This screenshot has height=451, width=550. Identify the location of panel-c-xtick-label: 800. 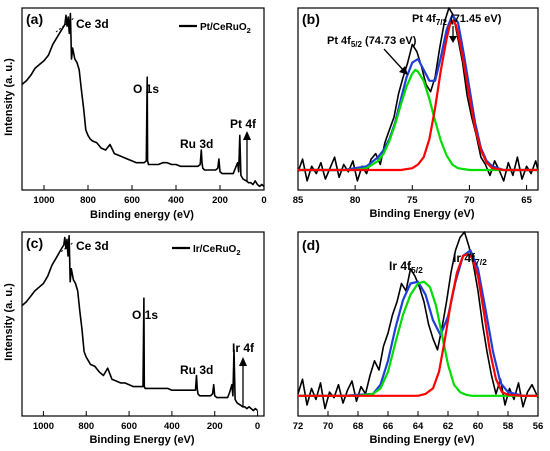
(86, 426).